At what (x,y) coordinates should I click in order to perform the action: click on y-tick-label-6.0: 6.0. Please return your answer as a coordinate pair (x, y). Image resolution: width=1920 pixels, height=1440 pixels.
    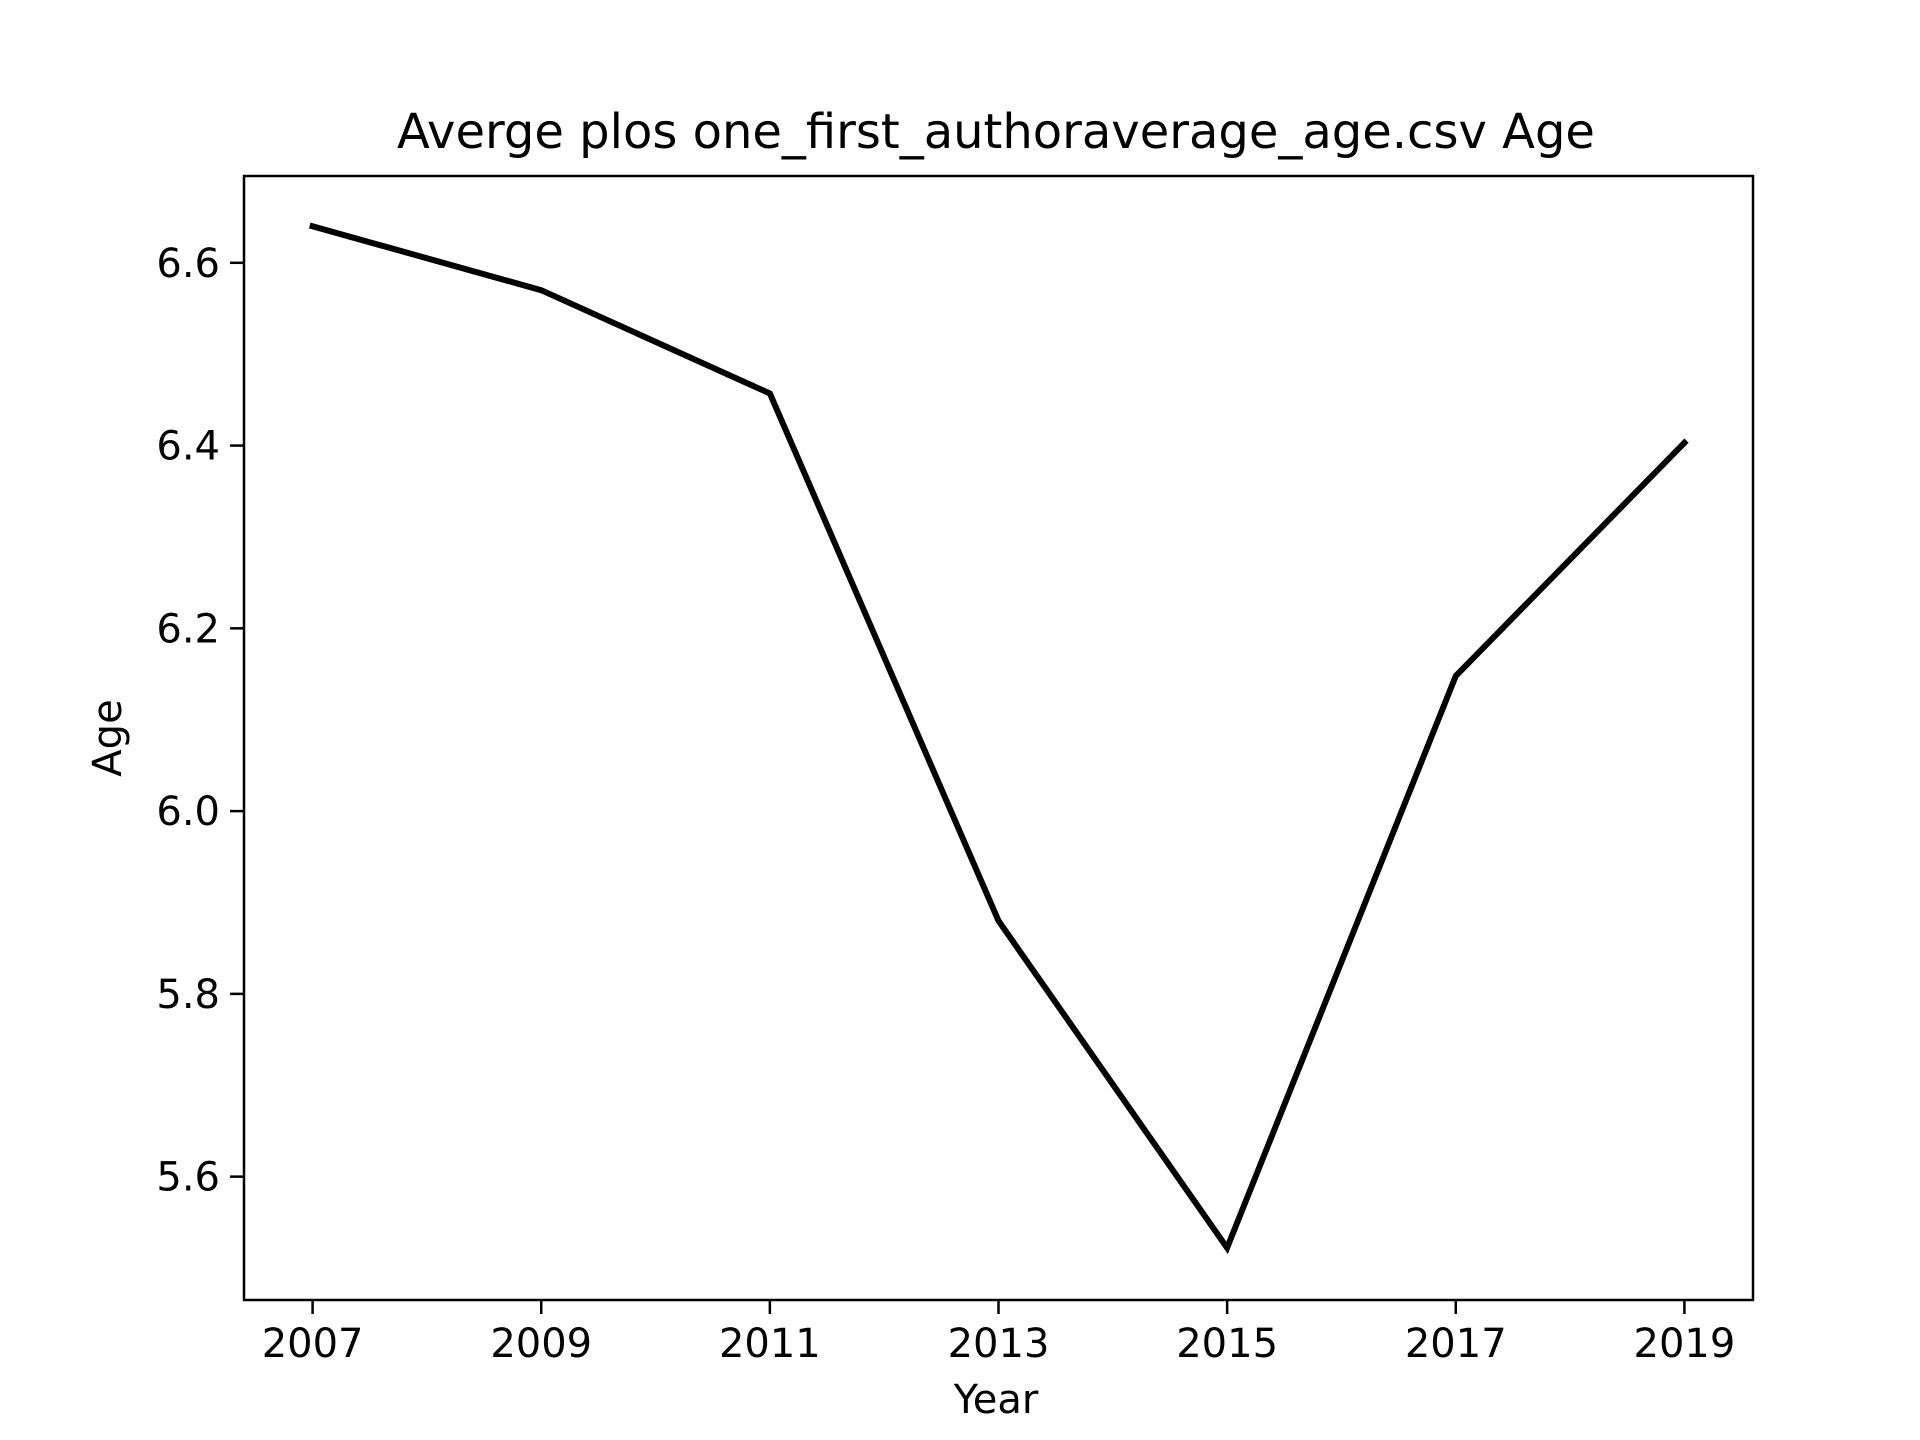
    Looking at the image, I should click on (188, 812).